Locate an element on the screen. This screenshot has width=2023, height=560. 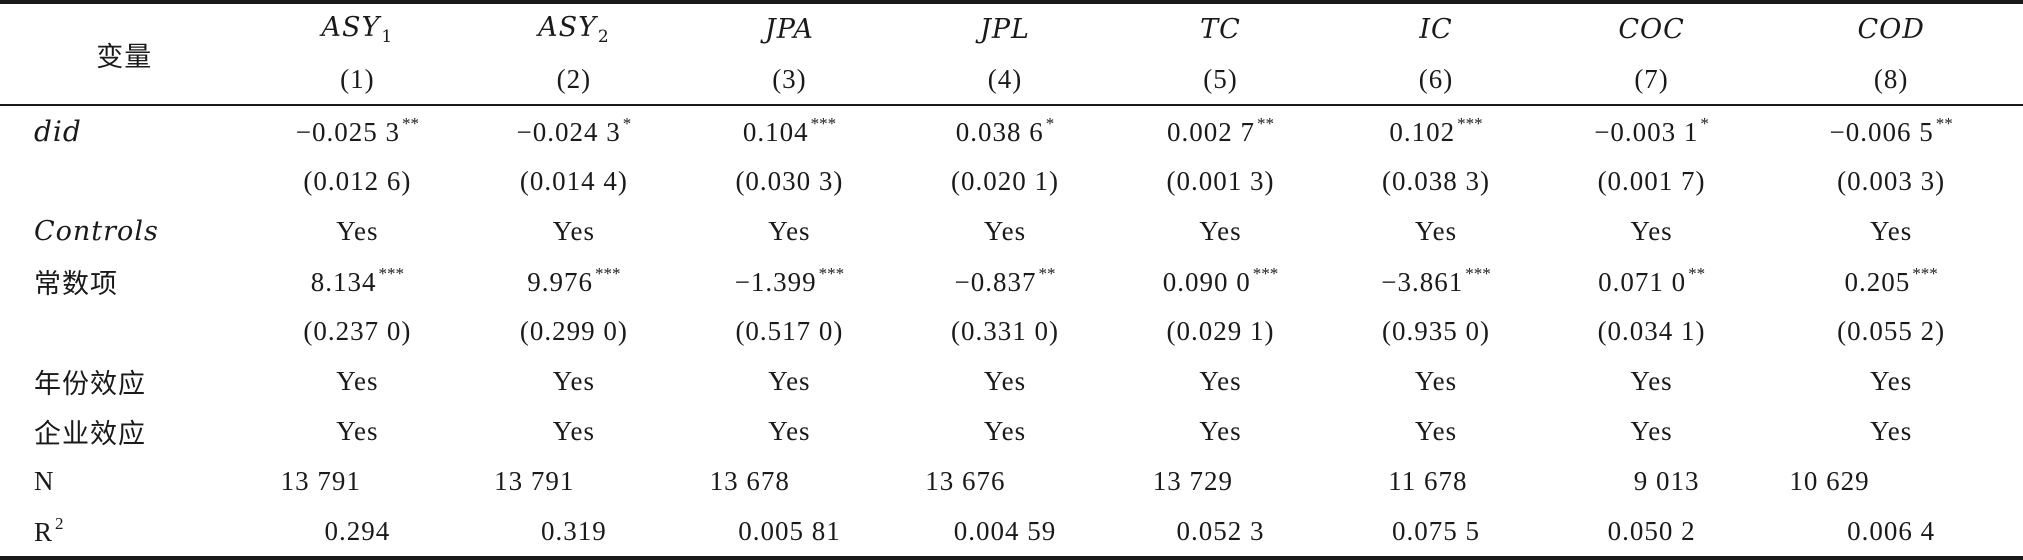
const-se-2: (0.299 0) is located at coordinates (573, 330).